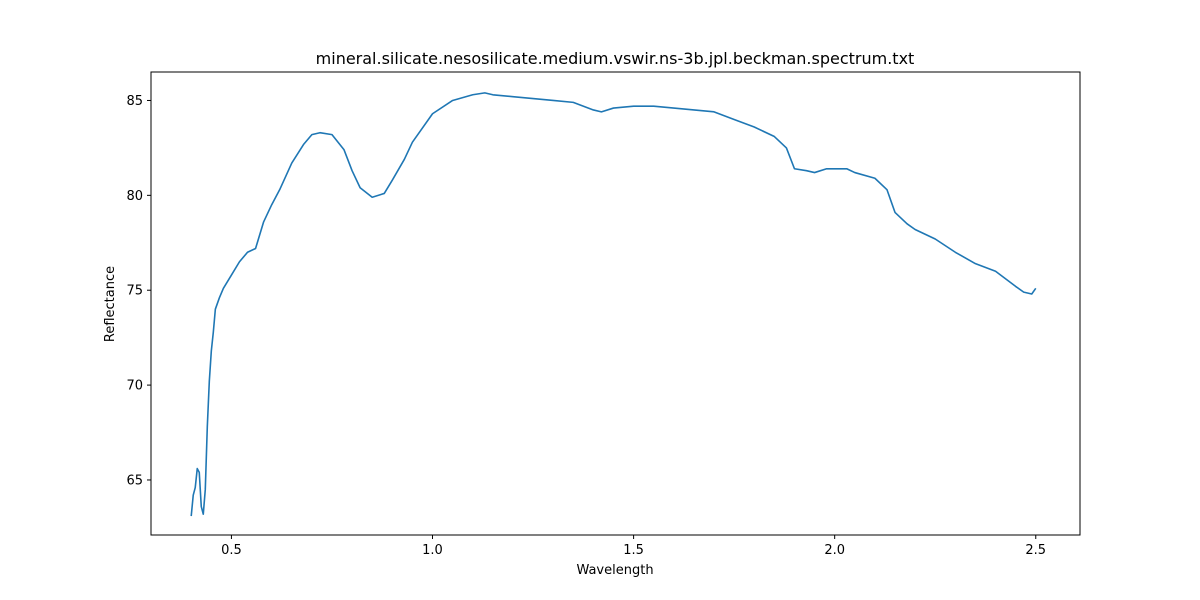  Describe the element at coordinates (134, 196) in the screenshot. I see `y-tick-label: 80` at that location.